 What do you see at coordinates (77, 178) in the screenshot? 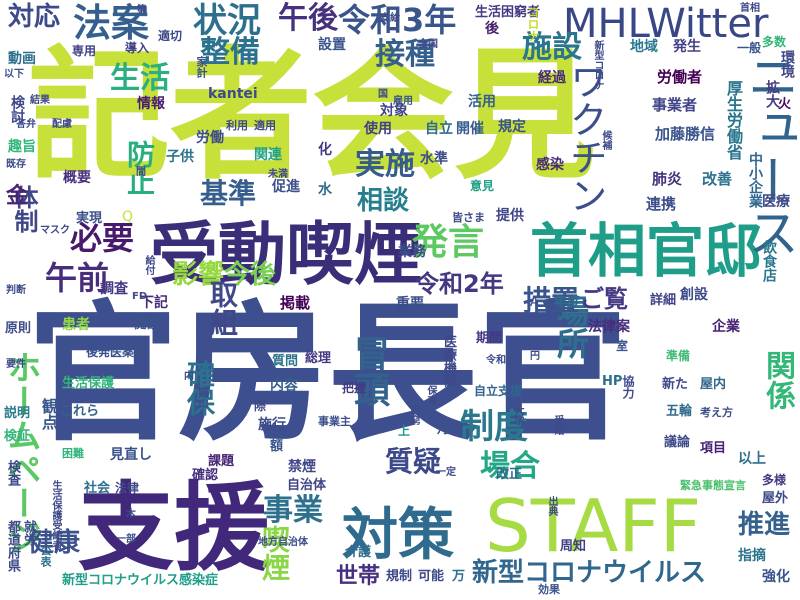
I see `word: 概要` at bounding box center [77, 178].